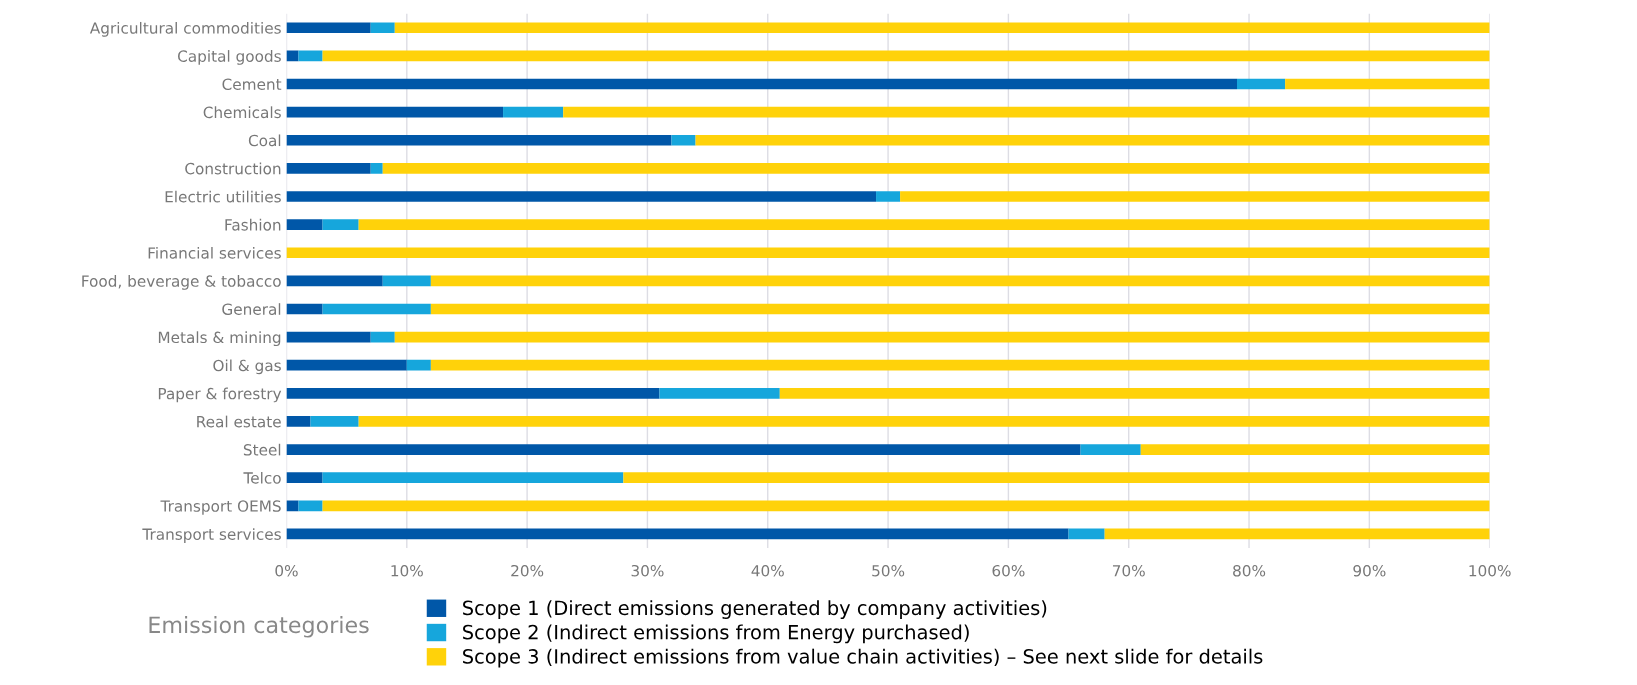 This screenshot has height=685, width=1637. Describe the element at coordinates (716, 634) in the screenshot. I see `legend-label: Scope 2 (Indirect emissions from Energy purchased)` at that location.